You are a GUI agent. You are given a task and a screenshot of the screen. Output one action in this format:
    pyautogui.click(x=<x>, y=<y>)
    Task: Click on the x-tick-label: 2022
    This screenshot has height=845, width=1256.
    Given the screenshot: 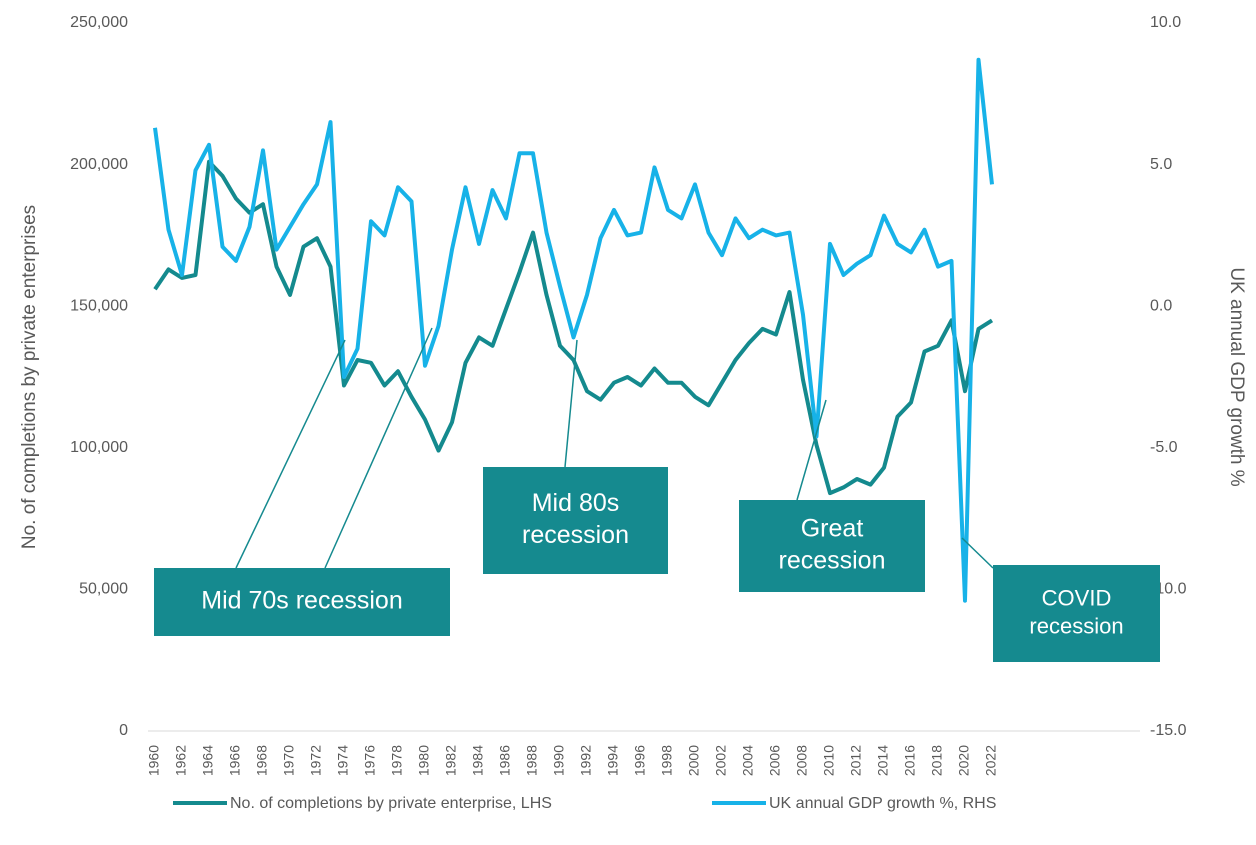 What is the action you would take?
    pyautogui.click(x=991, y=760)
    